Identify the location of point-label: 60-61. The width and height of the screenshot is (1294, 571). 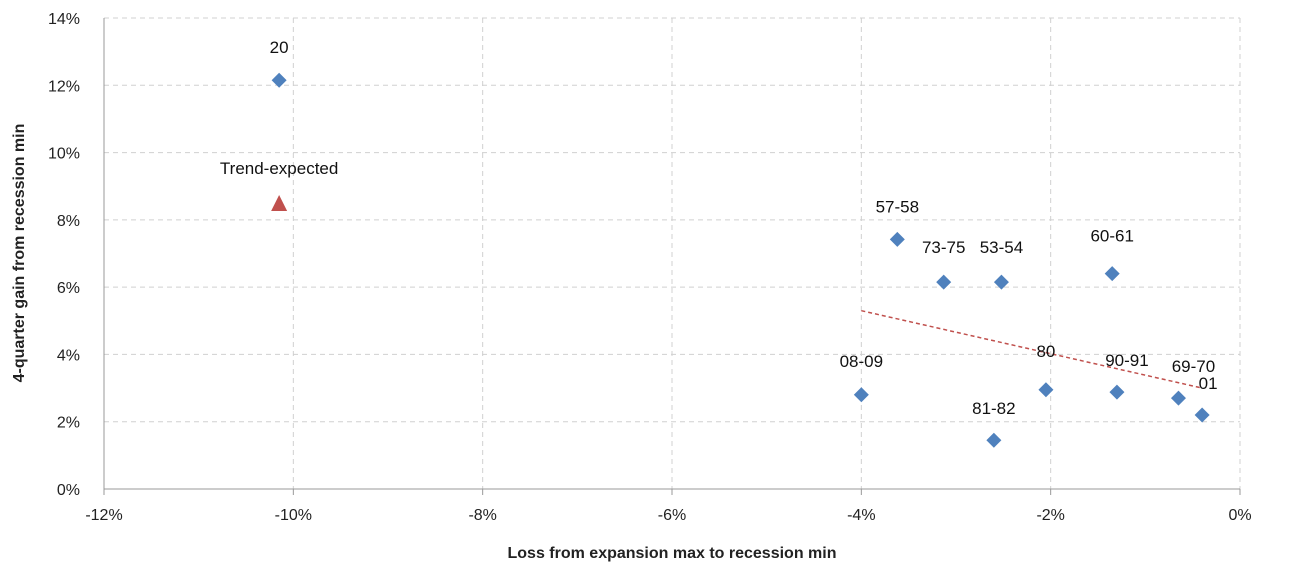
(1111, 236).